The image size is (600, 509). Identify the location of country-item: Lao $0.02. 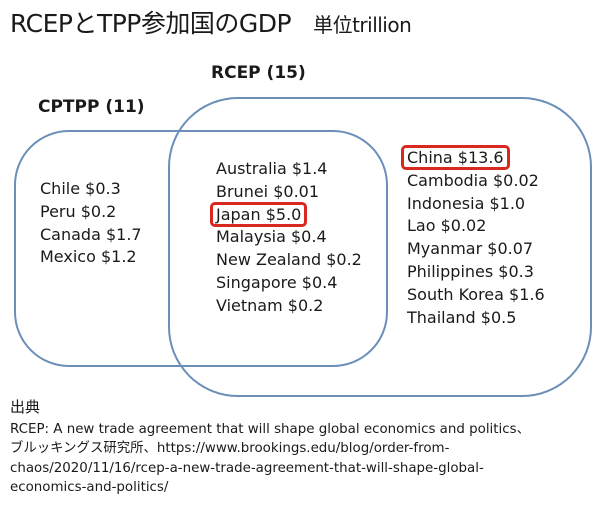
(477, 226).